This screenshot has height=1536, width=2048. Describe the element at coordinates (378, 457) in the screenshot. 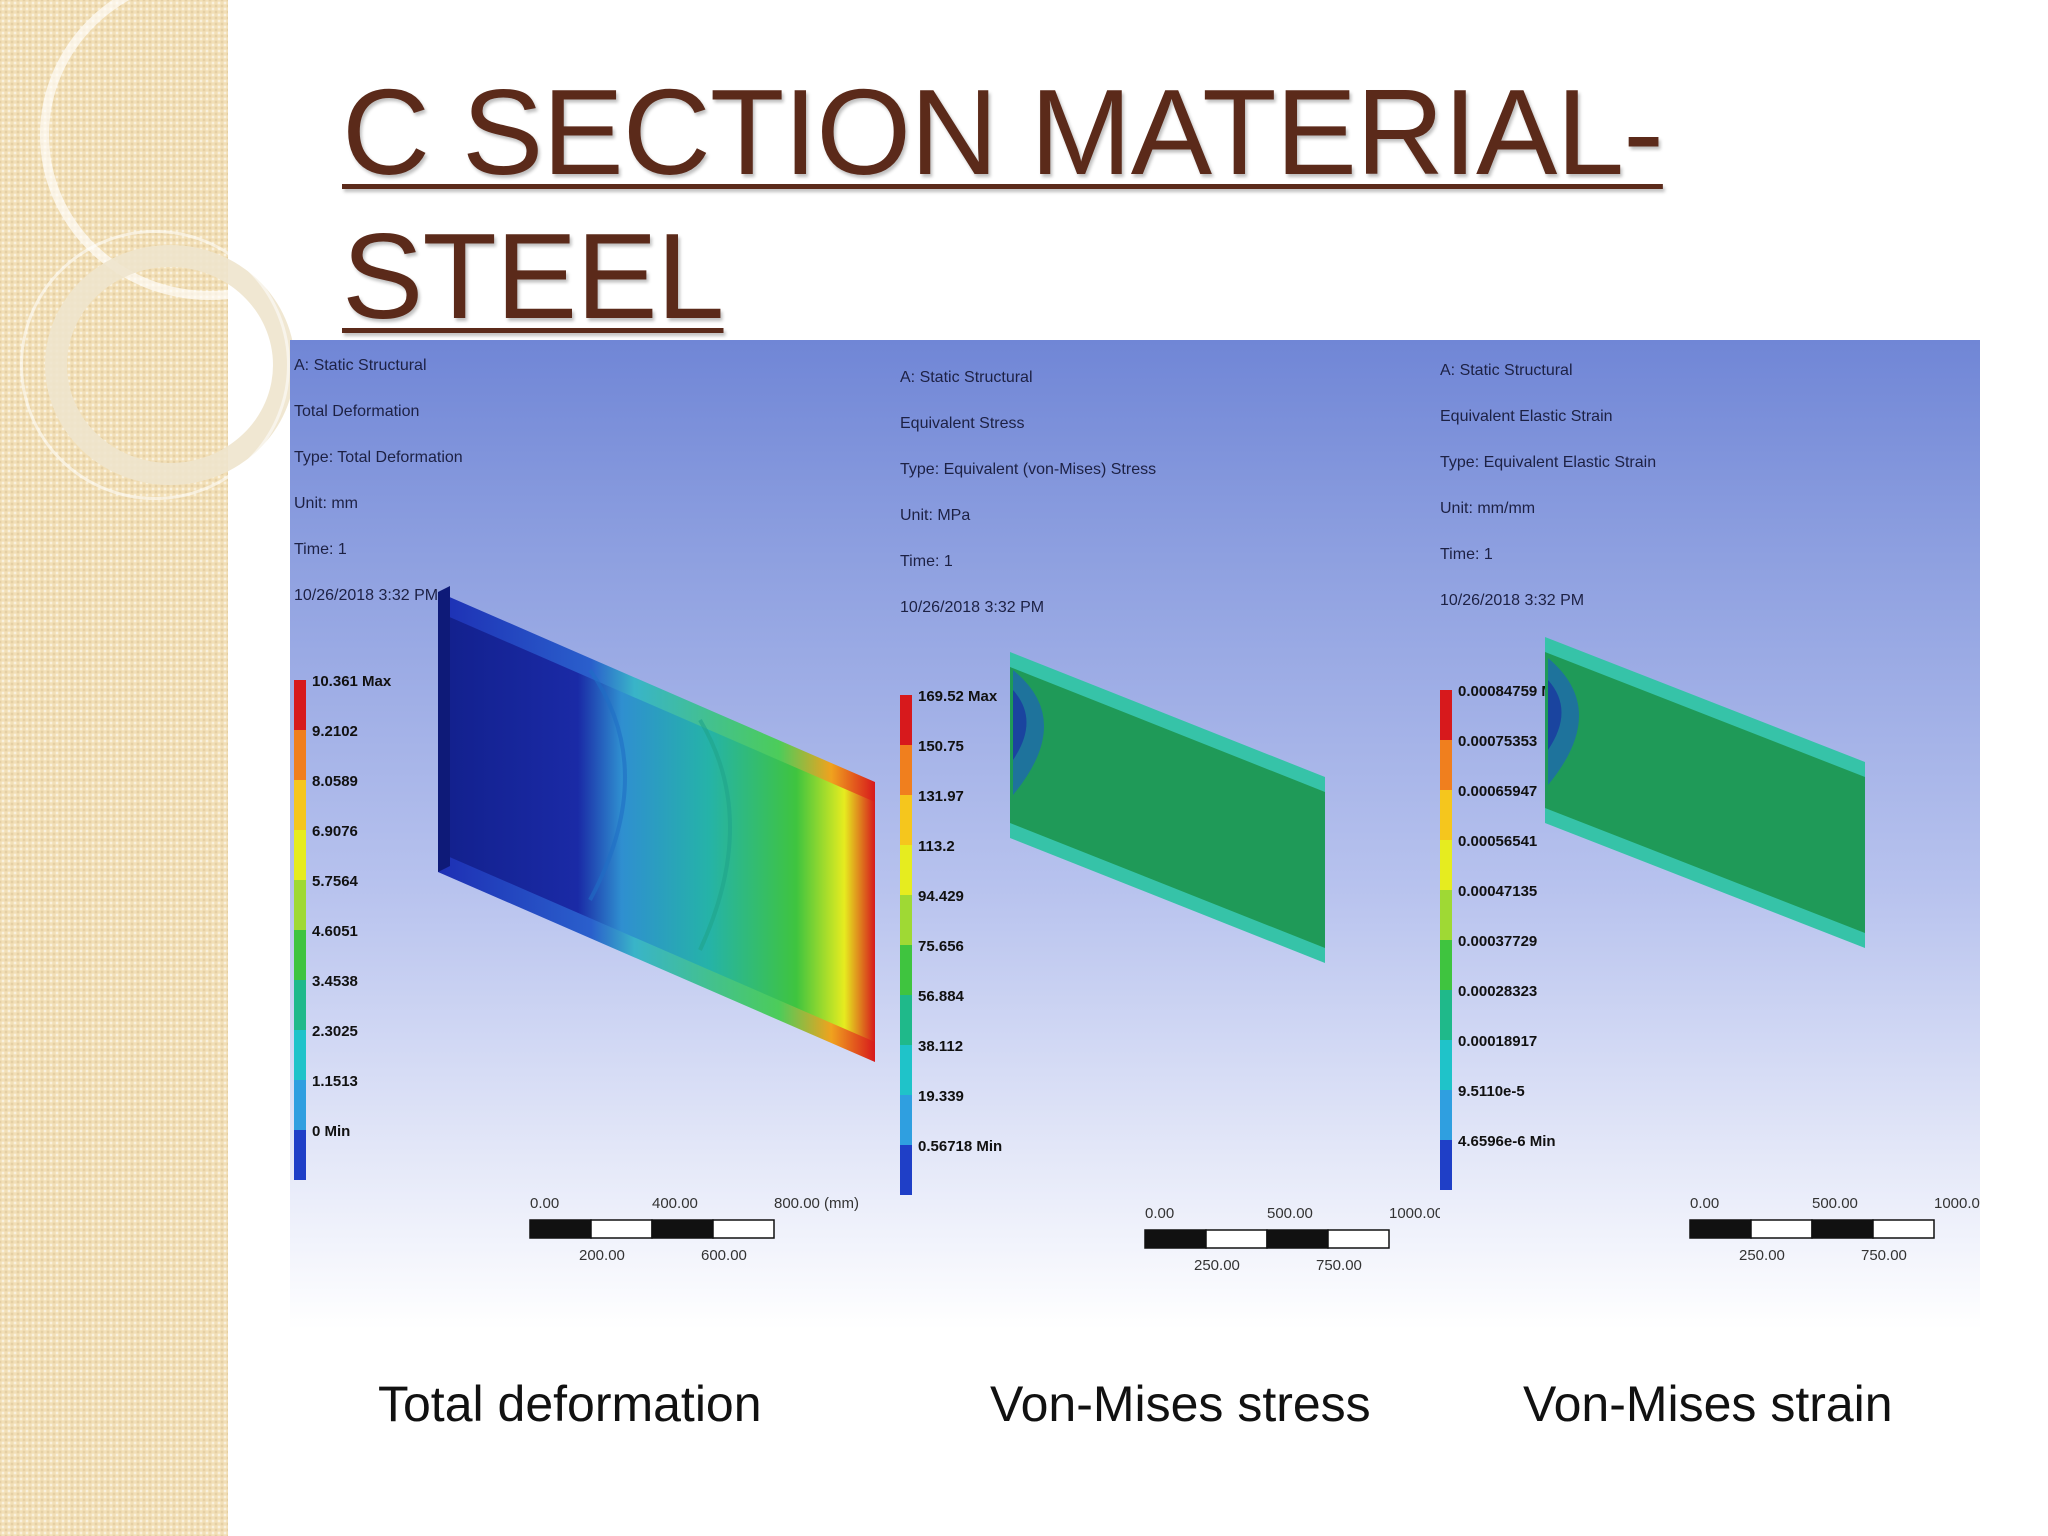

I see `result-meta-line: Type: Total Deformation` at that location.